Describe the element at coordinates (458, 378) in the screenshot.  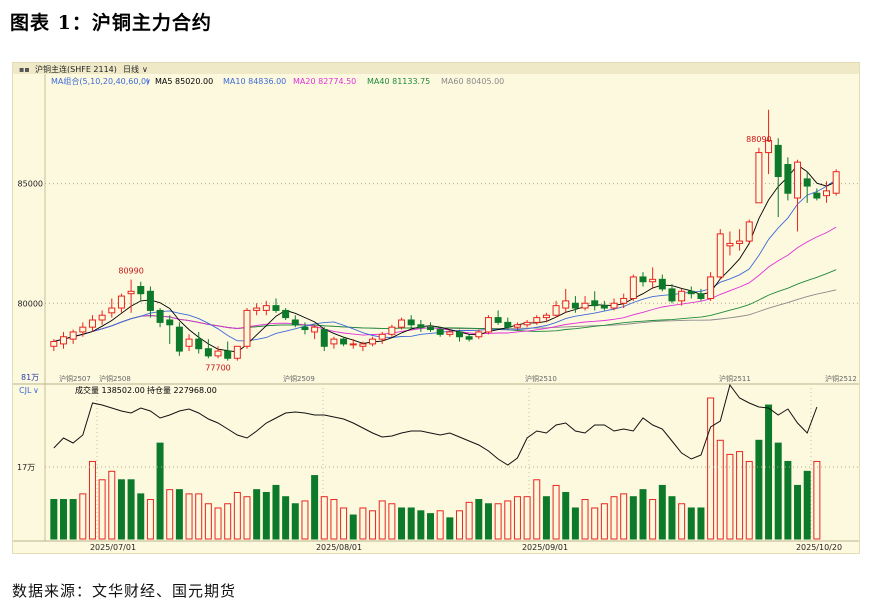
I see `contract-markers: 沪铜2507 沪铜2508 沪铜2509 沪铜2510 沪铜2511 沪铜2512` at that location.